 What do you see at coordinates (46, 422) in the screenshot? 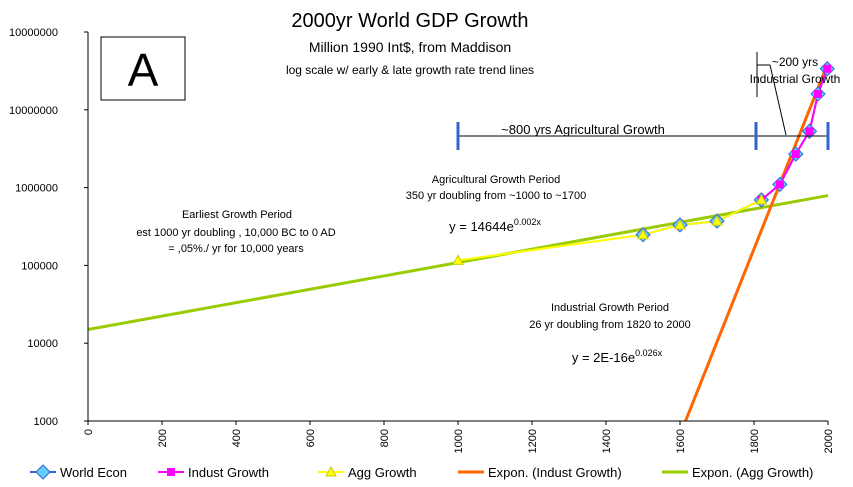
I see `y-tick-label: 1000` at bounding box center [46, 422].